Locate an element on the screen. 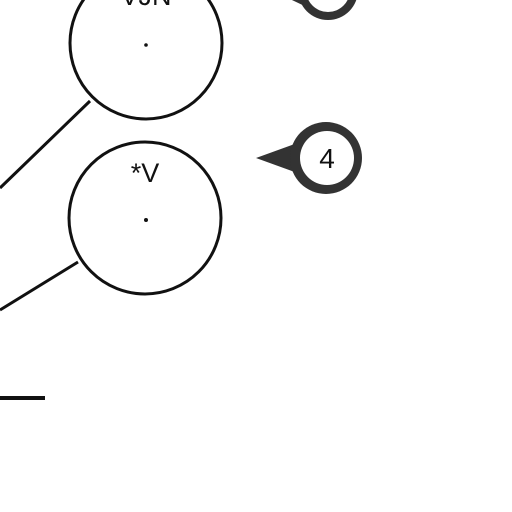  callout-number-4: 4 is located at coordinates (327, 158).